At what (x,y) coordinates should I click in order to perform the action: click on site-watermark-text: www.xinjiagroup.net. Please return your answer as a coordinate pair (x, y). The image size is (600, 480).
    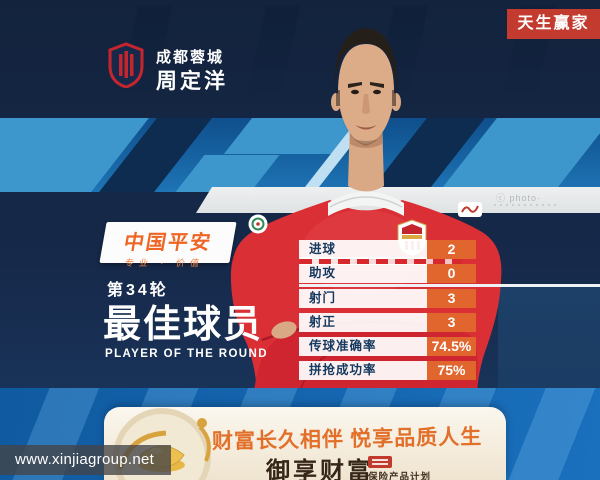
    Looking at the image, I should click on (85, 459).